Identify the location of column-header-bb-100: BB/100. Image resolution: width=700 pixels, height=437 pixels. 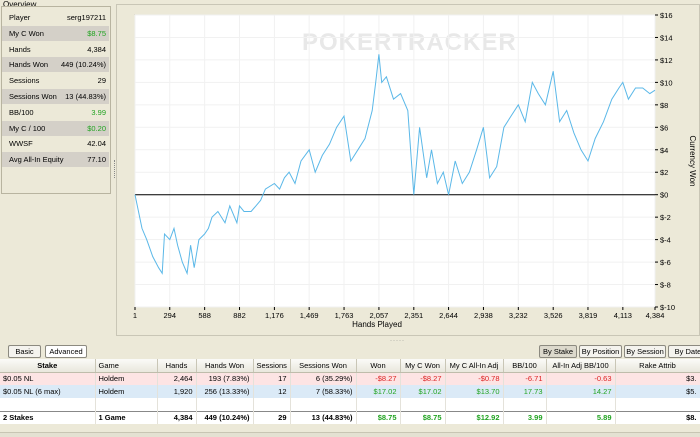
(525, 366).